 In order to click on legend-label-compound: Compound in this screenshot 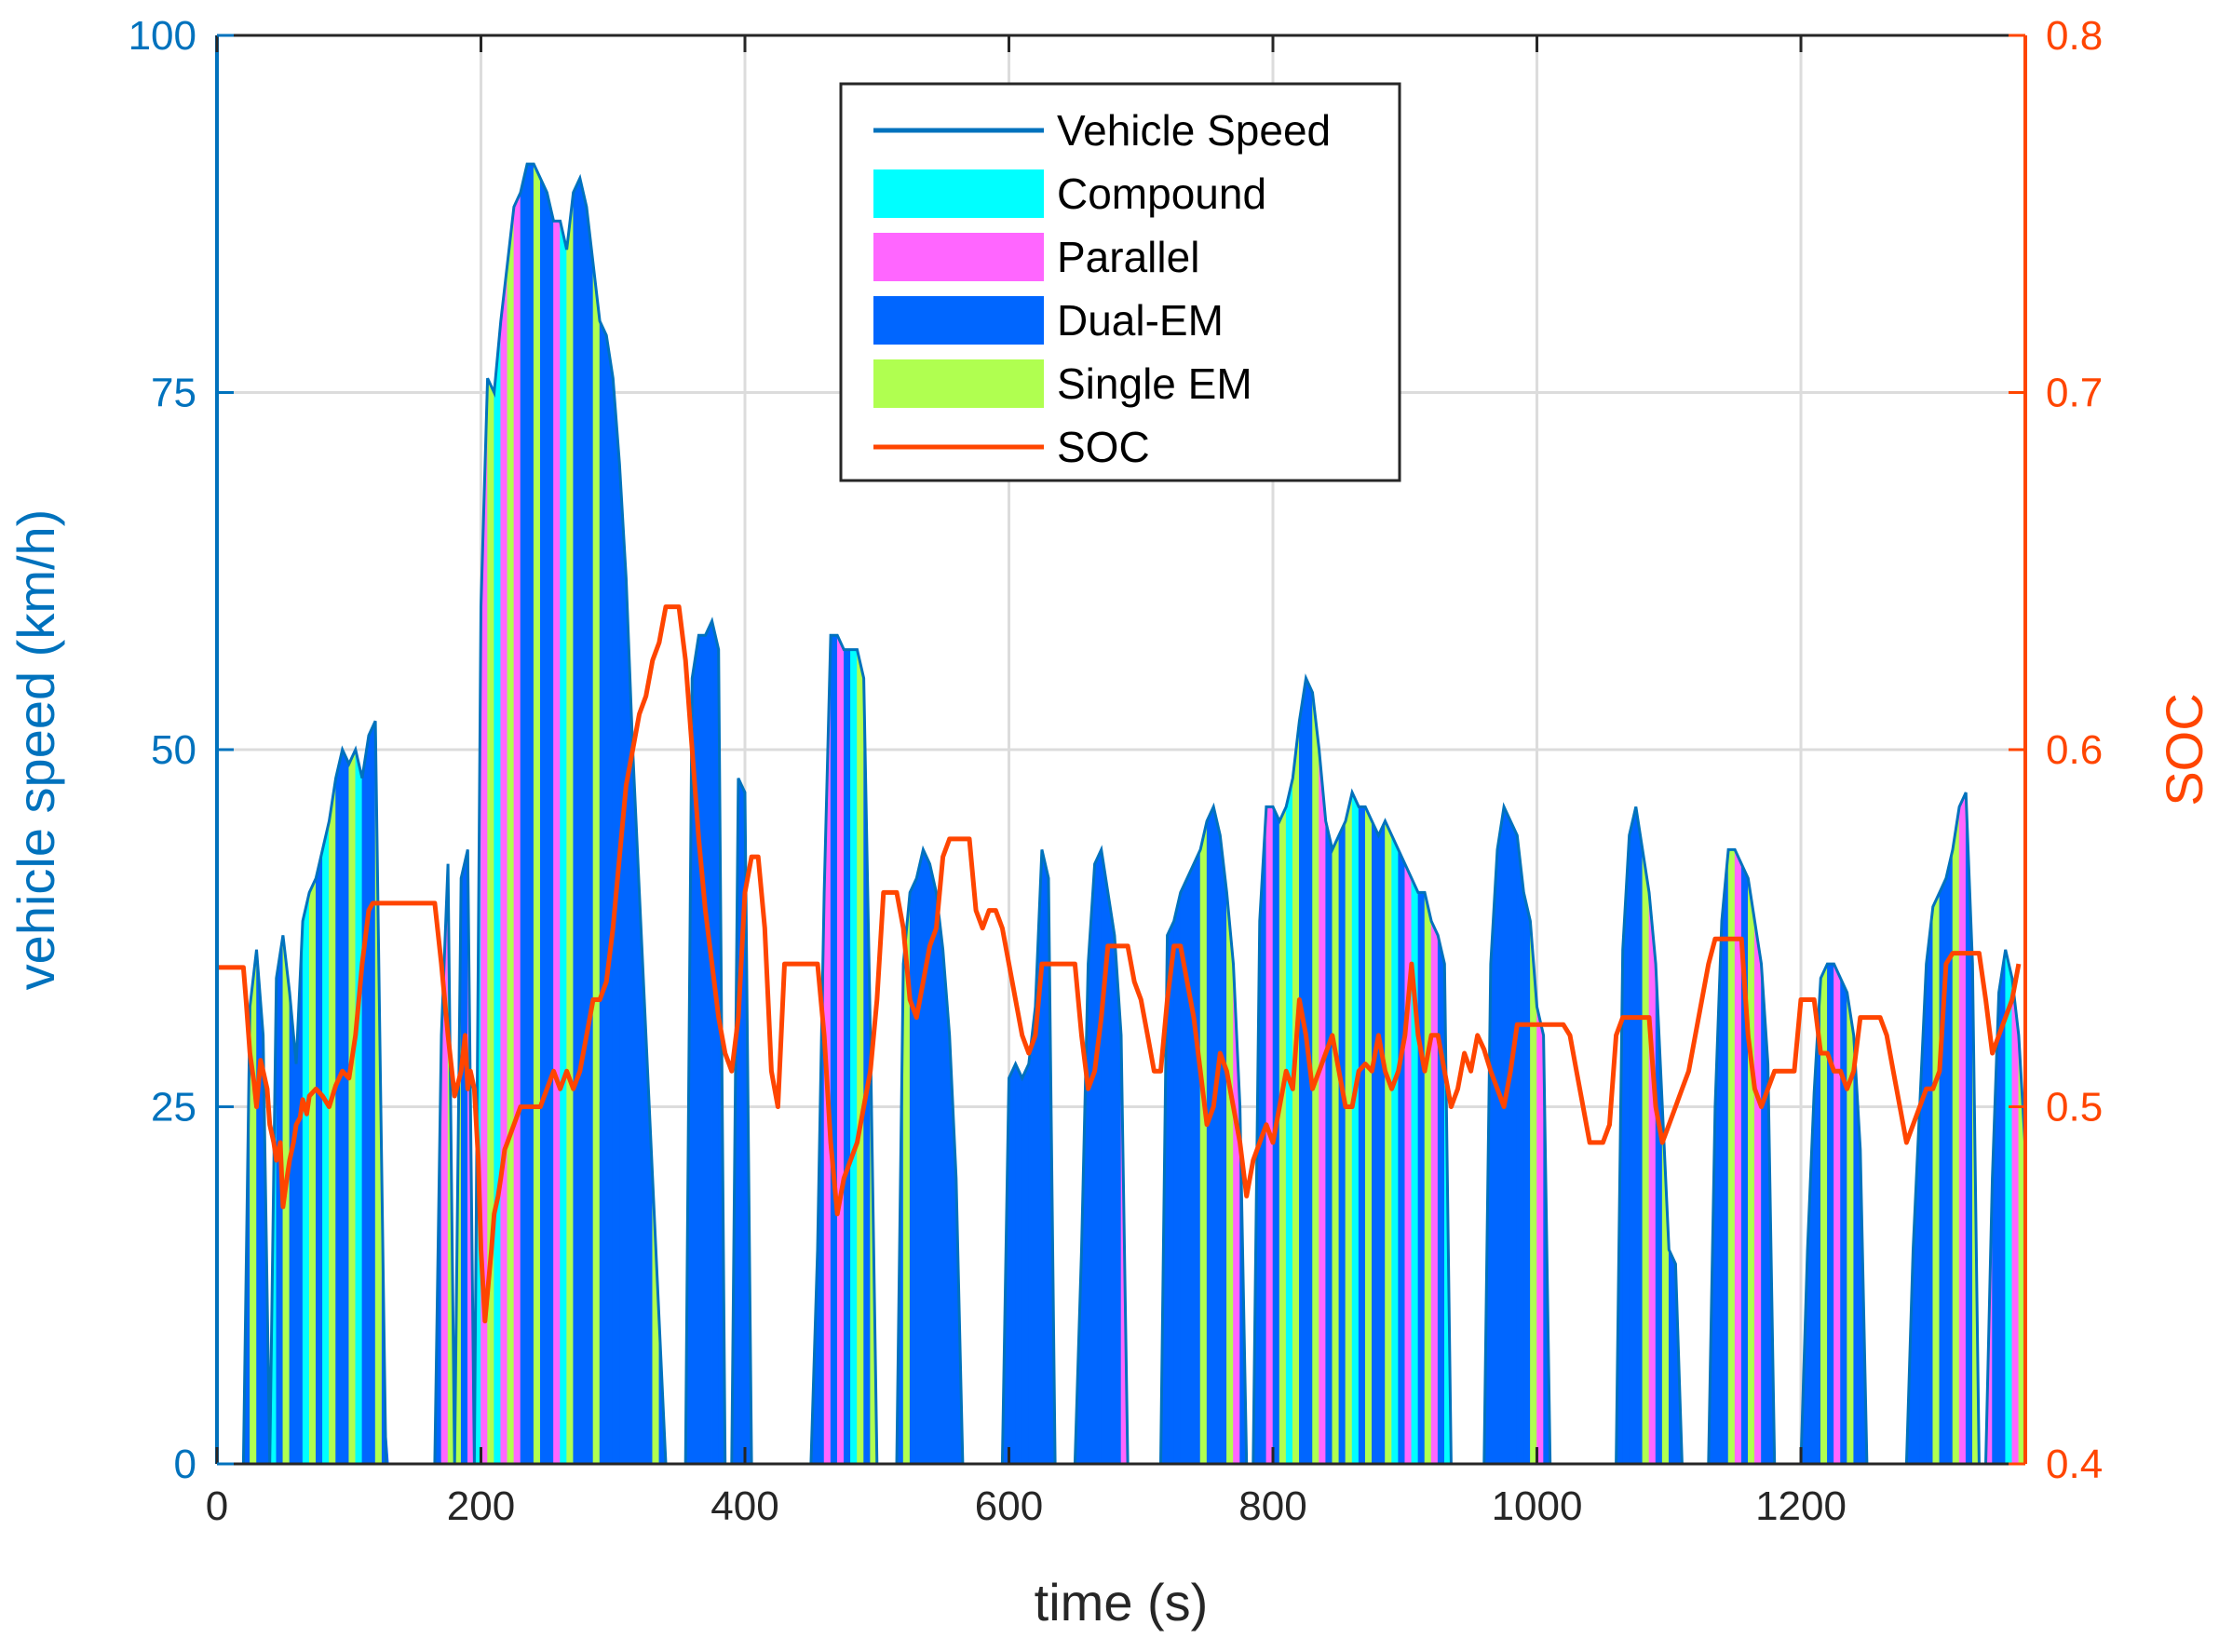, I will do `click(1161, 193)`.